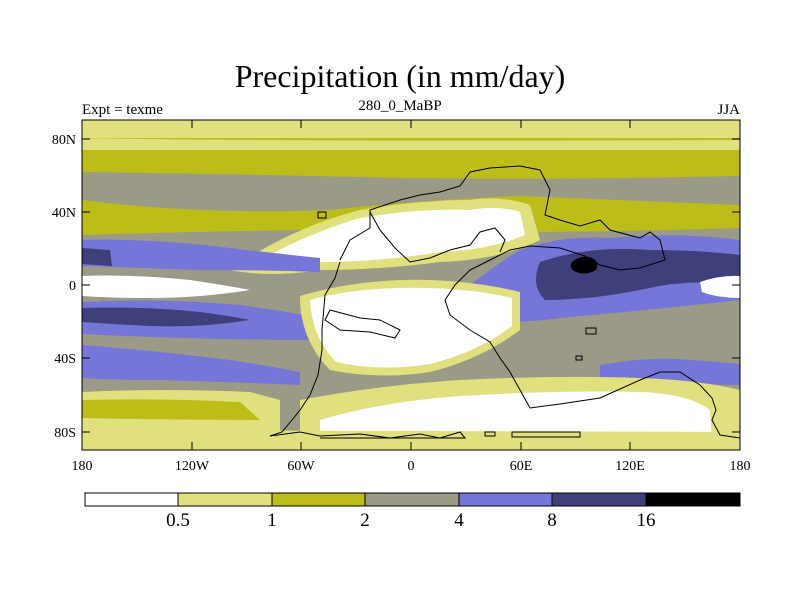 The width and height of the screenshot is (800, 600). Describe the element at coordinates (411, 327) in the screenshot. I see `field-dry-center` at that location.